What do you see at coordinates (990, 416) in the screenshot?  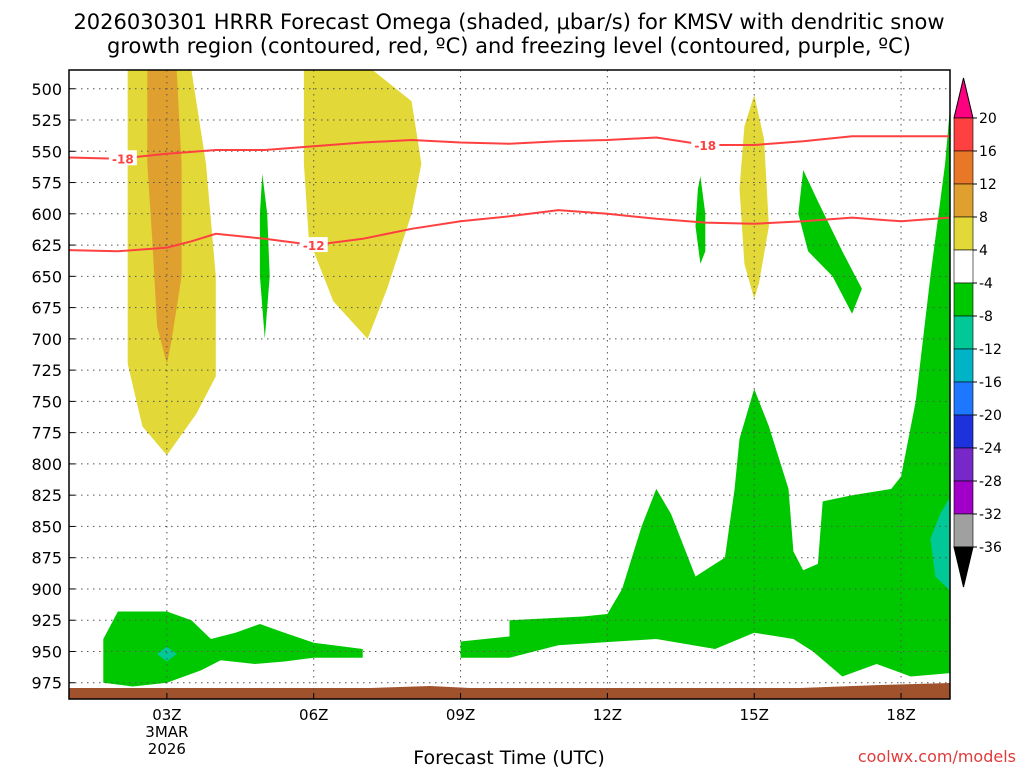 I see `colorbar-label-10: -20` at bounding box center [990, 416].